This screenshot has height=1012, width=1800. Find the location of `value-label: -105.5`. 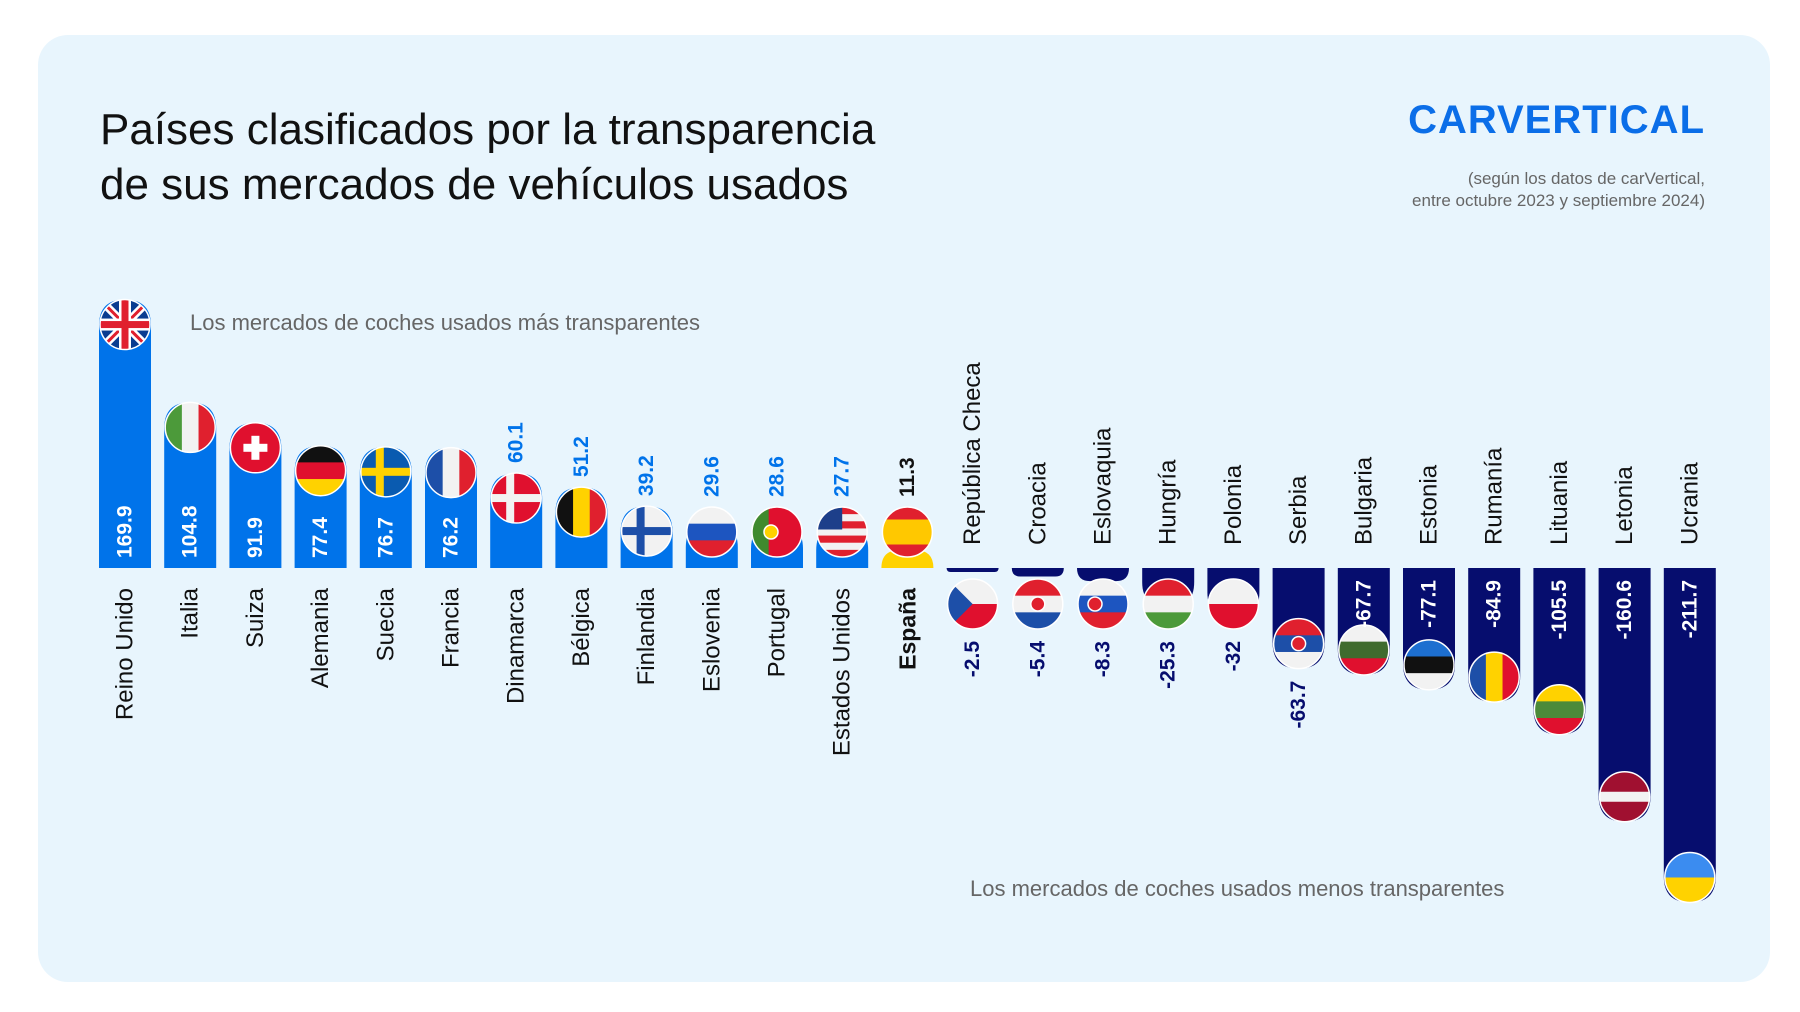

value-label: -105.5 is located at coordinates (1559, 610).